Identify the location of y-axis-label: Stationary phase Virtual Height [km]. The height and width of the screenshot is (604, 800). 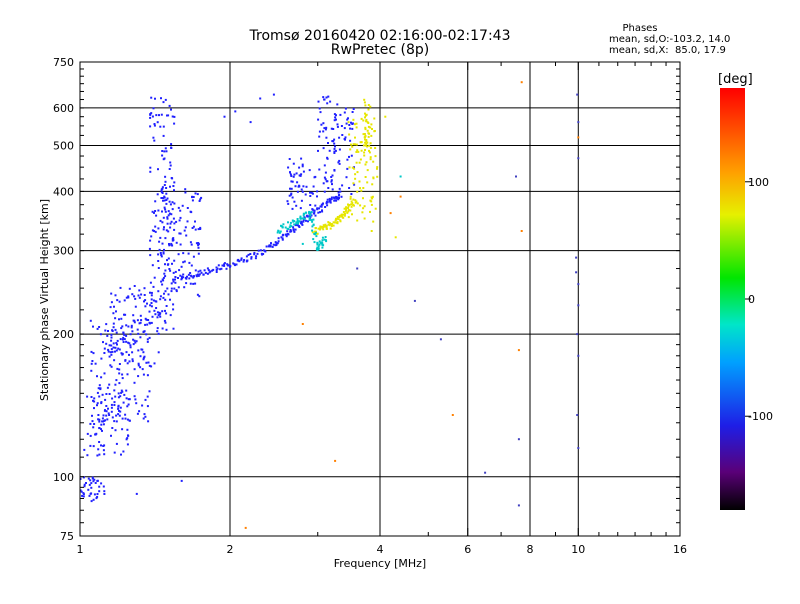
(44, 300).